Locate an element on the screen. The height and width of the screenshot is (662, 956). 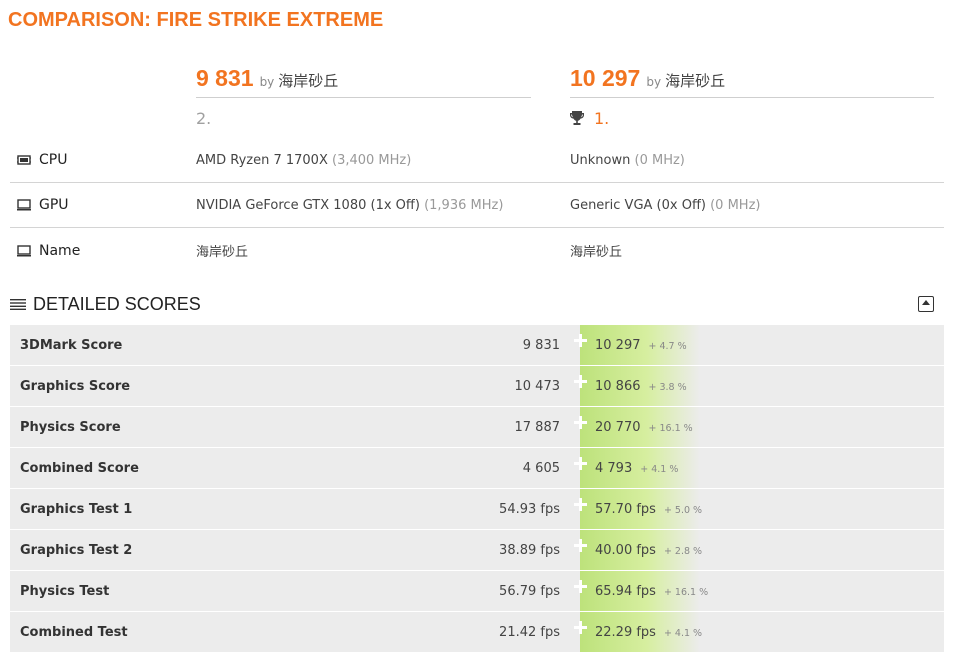
score-value-b: 10 297 + 4.7 % is located at coordinates (641, 345).